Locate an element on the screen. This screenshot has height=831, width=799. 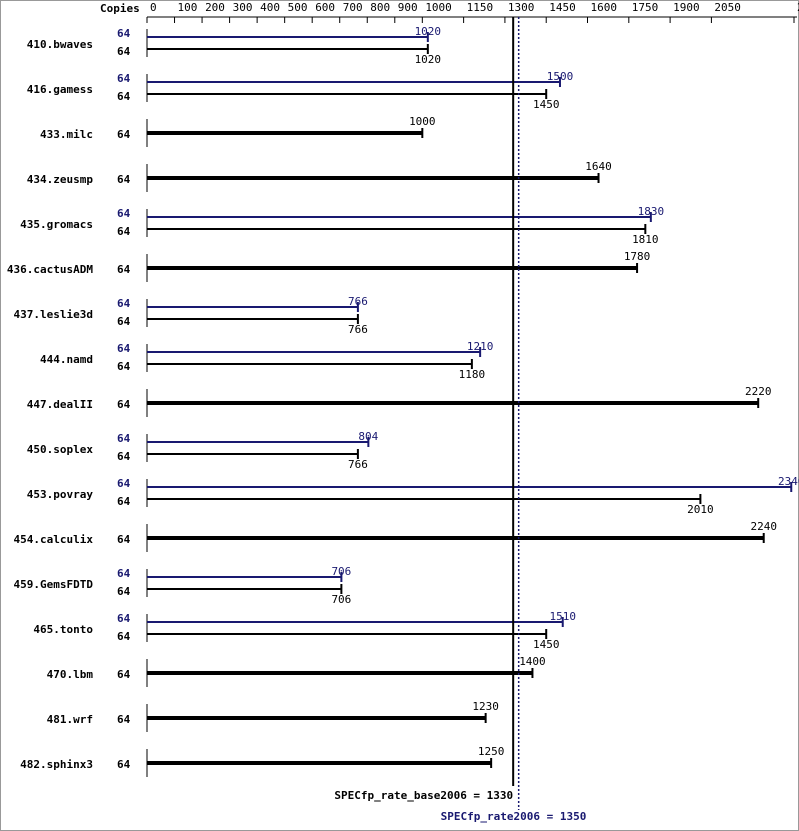
value-label: 2220 is located at coordinates (758, 391).